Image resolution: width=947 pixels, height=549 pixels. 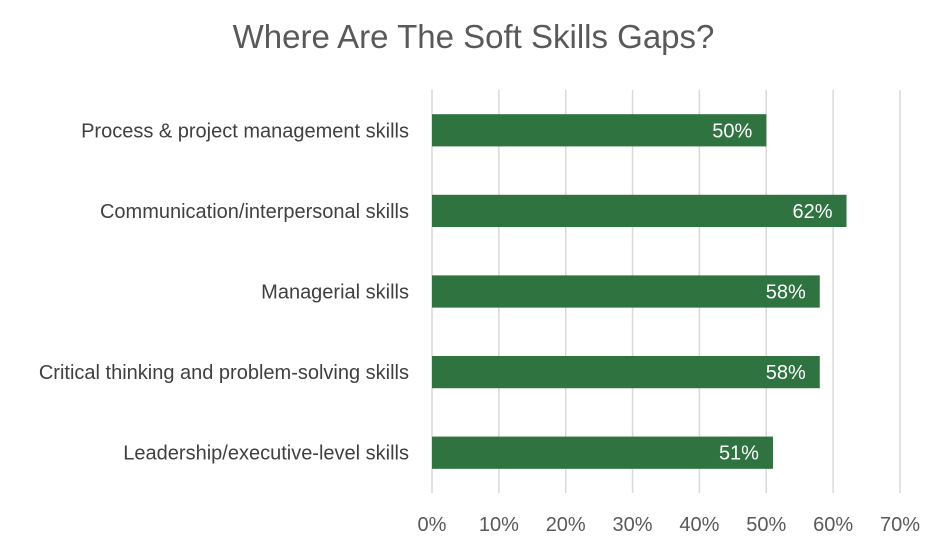 I want to click on category-label: Process & project management skills, so click(x=245, y=131).